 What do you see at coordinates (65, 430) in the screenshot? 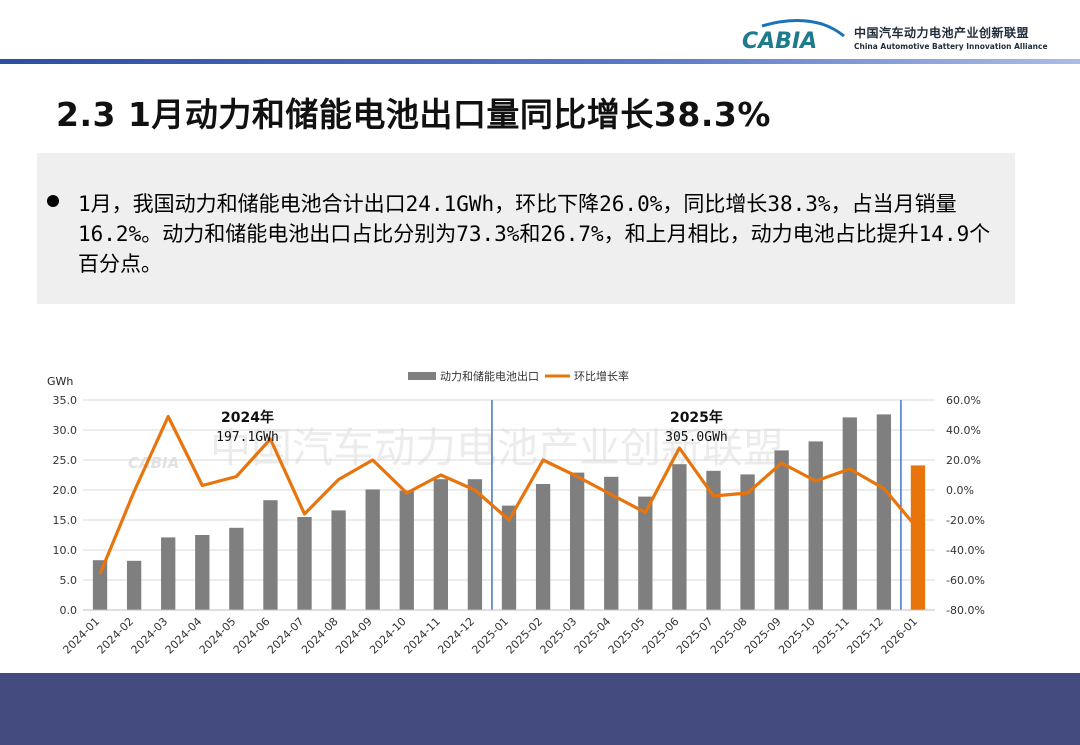
I see `y-tick-label: 30.0` at bounding box center [65, 430].